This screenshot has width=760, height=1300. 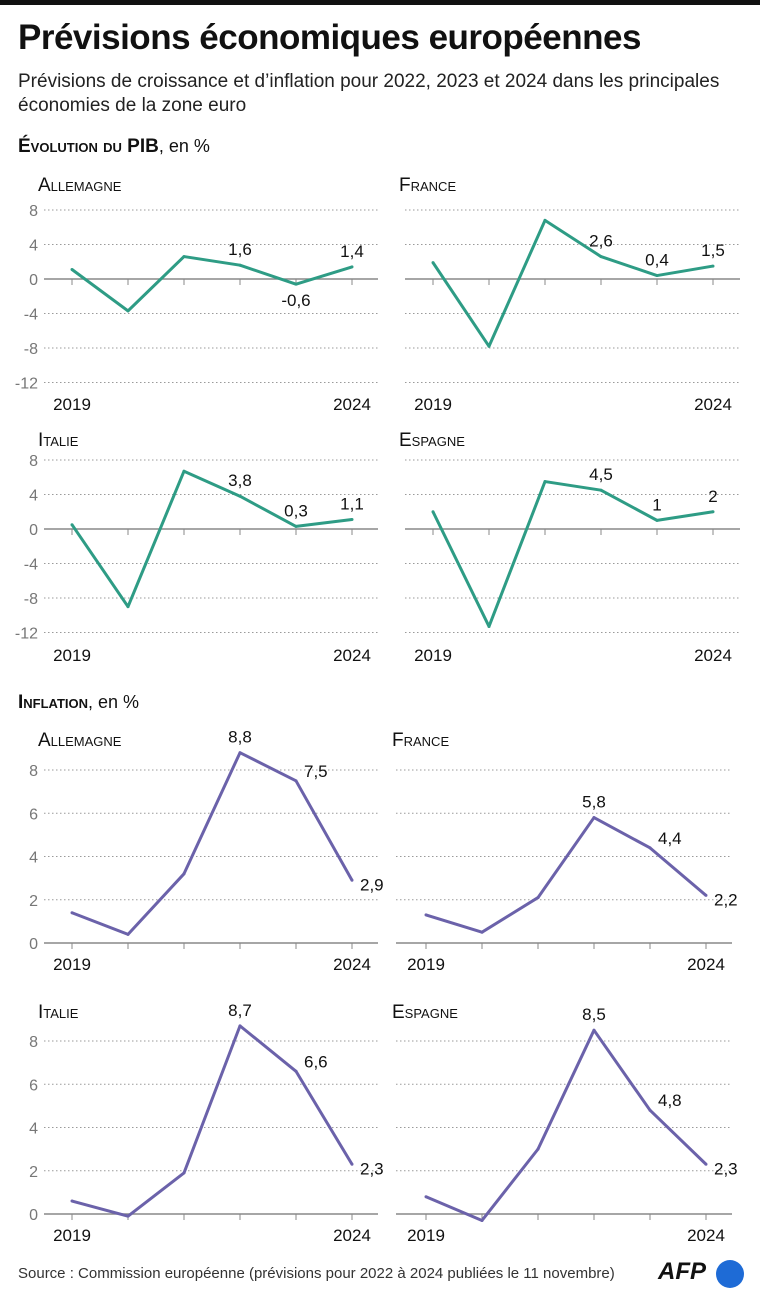 I want to click on data-label: 8,8, so click(x=240, y=737).